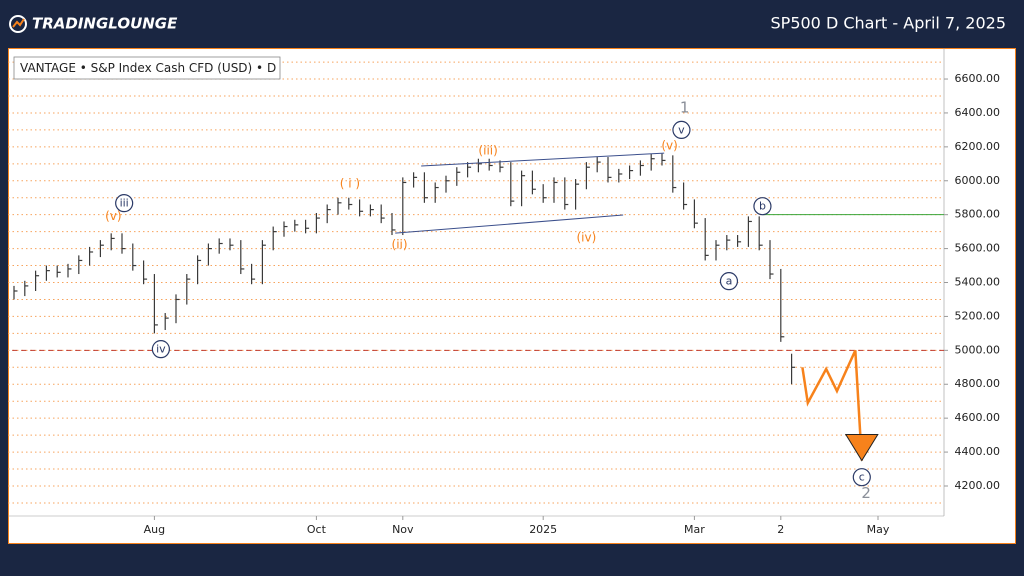 The height and width of the screenshot is (576, 1024). Describe the element at coordinates (978, 451) in the screenshot. I see `y-tick-label: 4400.00` at that location.